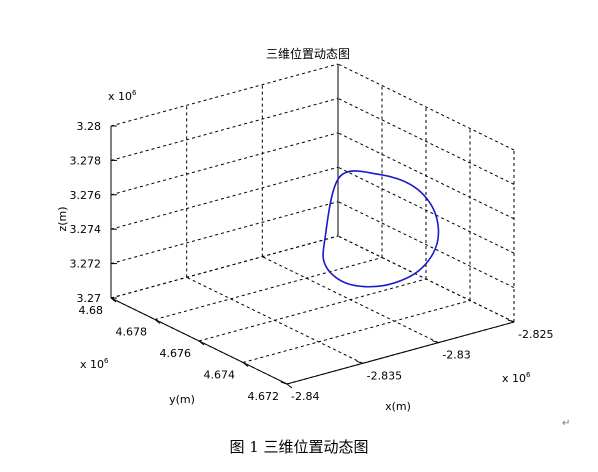 The height and width of the screenshot is (472, 598). What do you see at coordinates (132, 332) in the screenshot?
I see `y-tick-label: 4.678` at bounding box center [132, 332].